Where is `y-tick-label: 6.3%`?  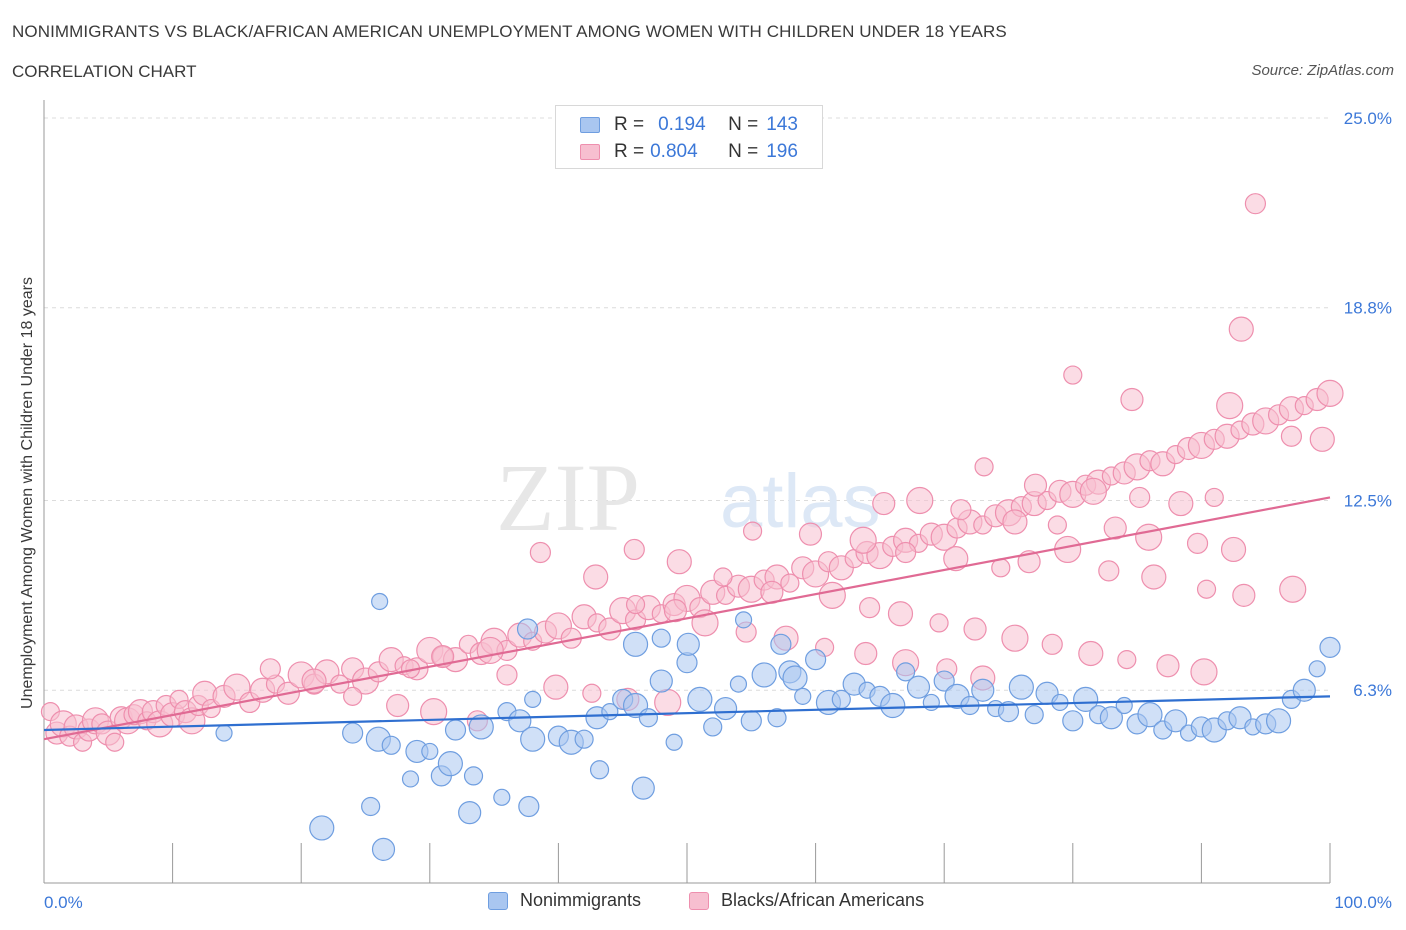
y-tick-label: 6.3% is located at coordinates (1372, 690).